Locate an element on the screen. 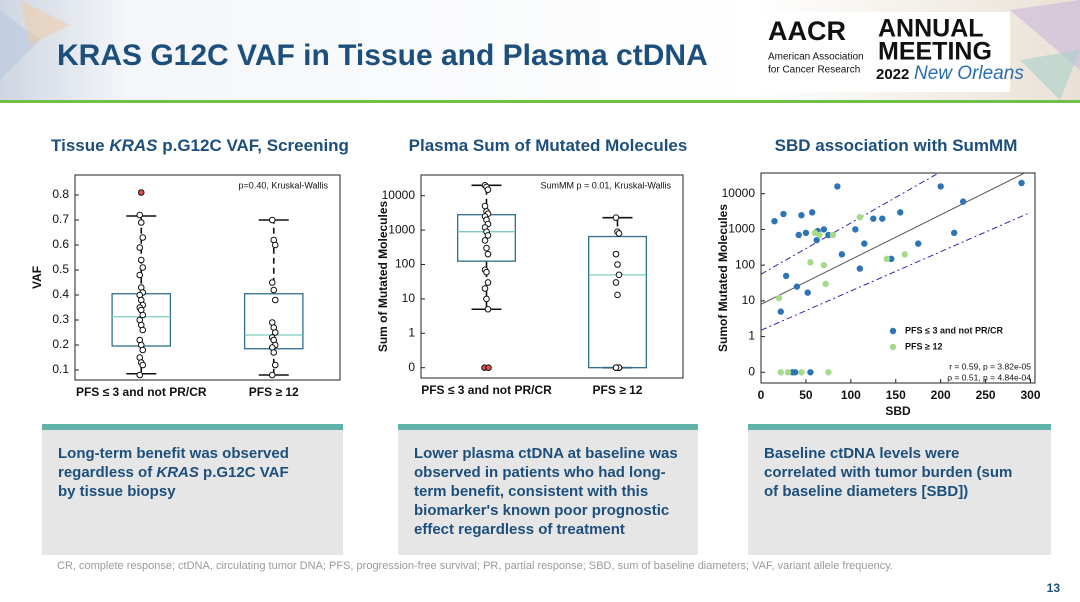 This screenshot has height=602, width=1080. logo-org-full: American Association is located at coordinates (816, 57).